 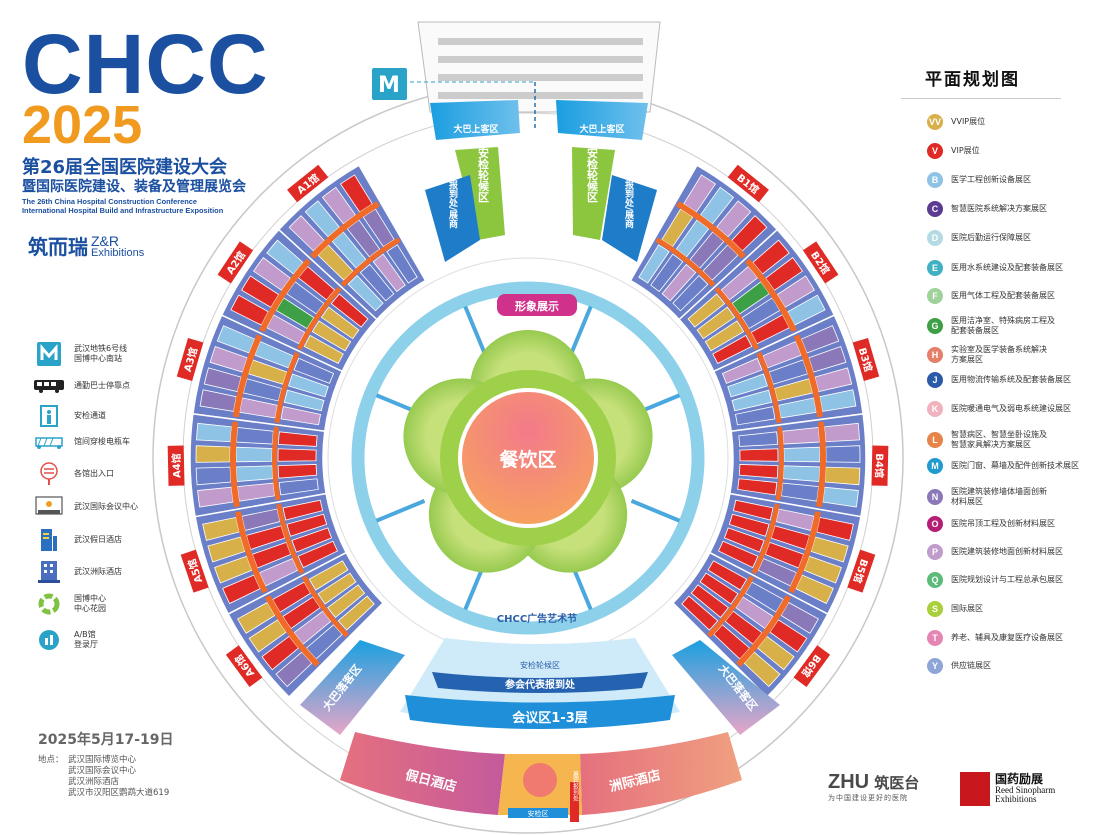 I want to click on legend-item-metro: 武汉地铁6号线 国博中心南站, so click(x=107, y=354).